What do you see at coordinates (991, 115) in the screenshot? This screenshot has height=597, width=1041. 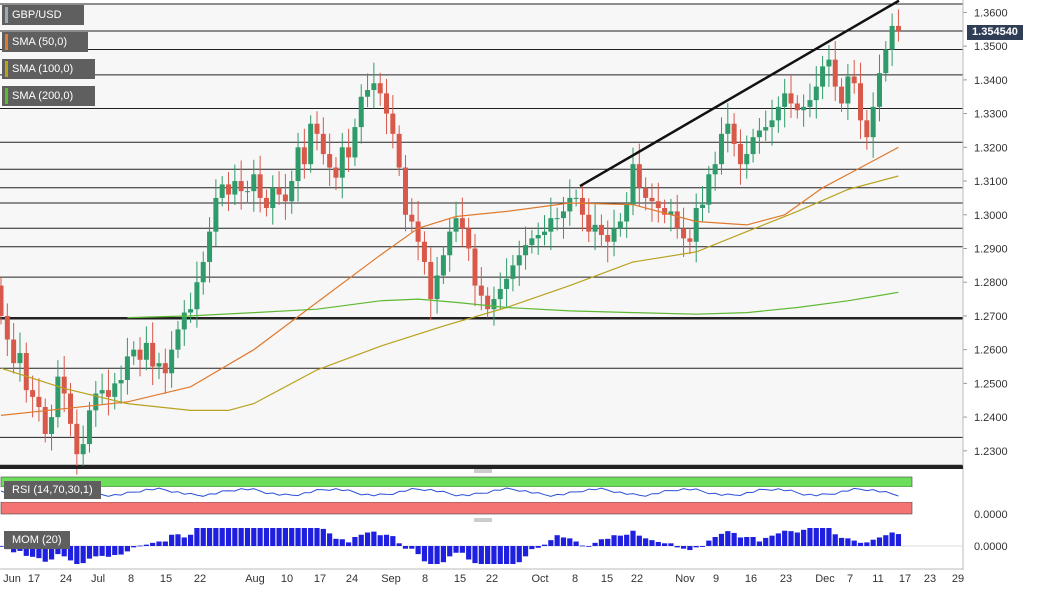 I see `y-tick-label: 1.3300` at bounding box center [991, 115].